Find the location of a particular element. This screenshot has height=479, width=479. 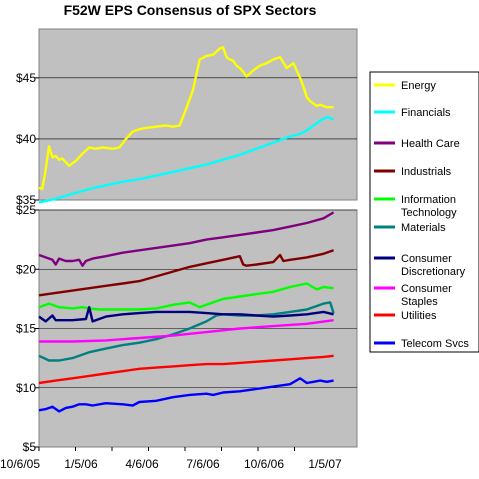

chart-title: F52W EPS Consensus of SPX Sectors is located at coordinates (190, 10).